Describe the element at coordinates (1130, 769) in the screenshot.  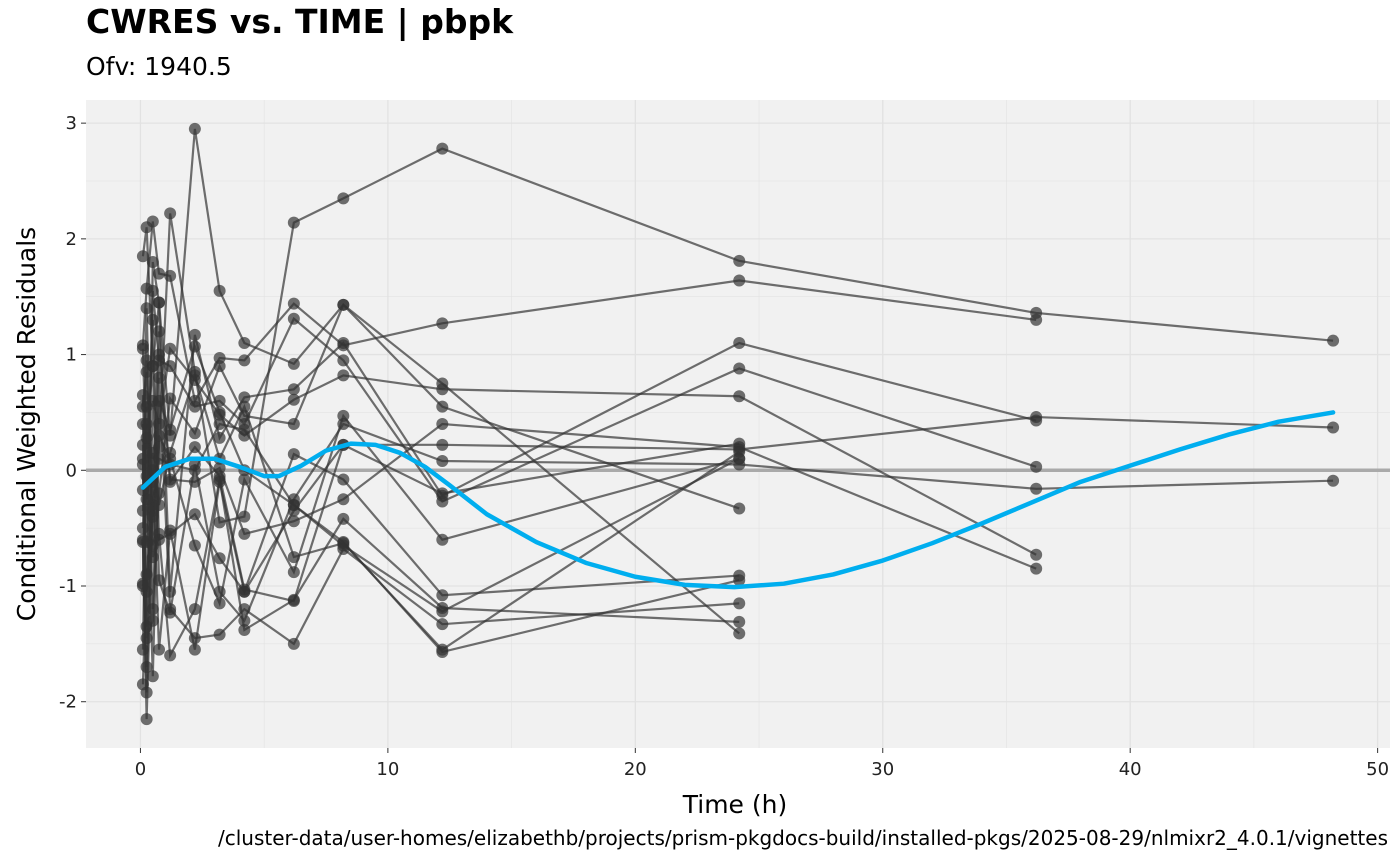
I see `x-tick-label: 40` at that location.